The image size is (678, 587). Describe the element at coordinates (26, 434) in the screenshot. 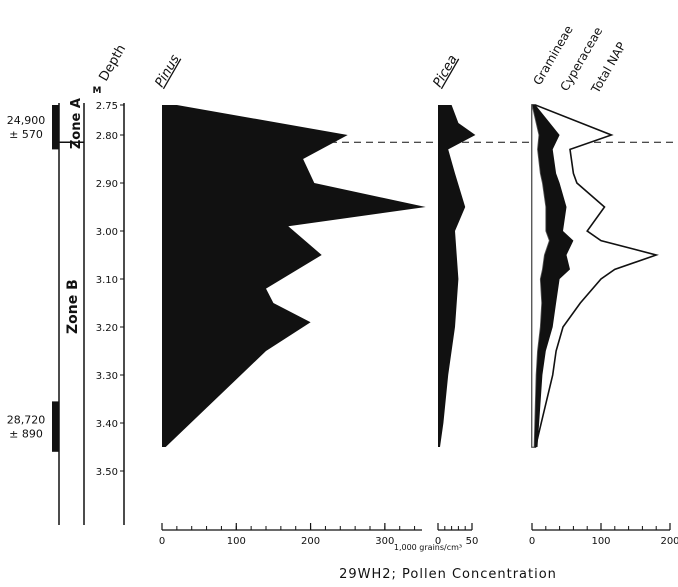

I see `date-error: ± 890` at that location.